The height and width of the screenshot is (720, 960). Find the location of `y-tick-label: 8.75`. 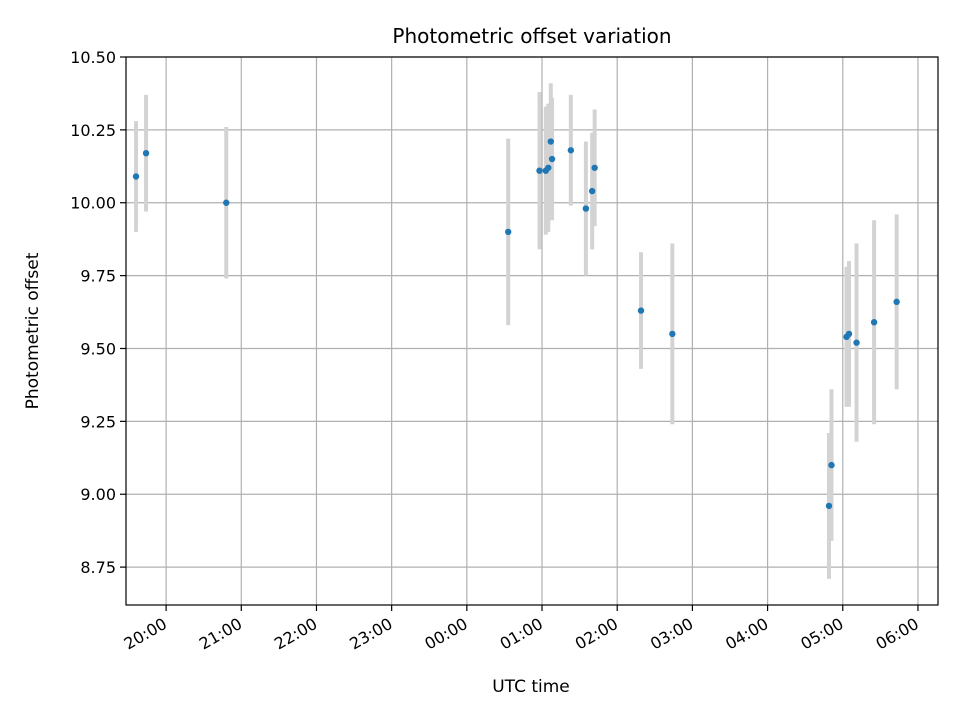

y-tick-label: 8.75 is located at coordinates (98, 567).